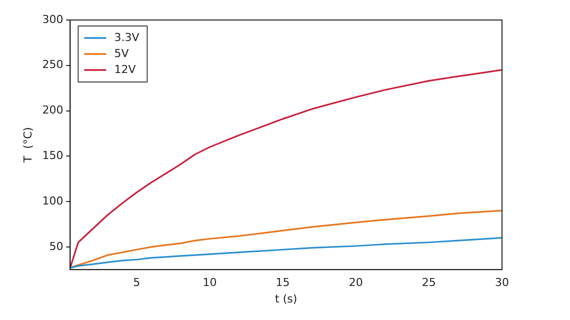  What do you see at coordinates (286, 299) in the screenshot?
I see `x-axis-title: t (s)` at bounding box center [286, 299].